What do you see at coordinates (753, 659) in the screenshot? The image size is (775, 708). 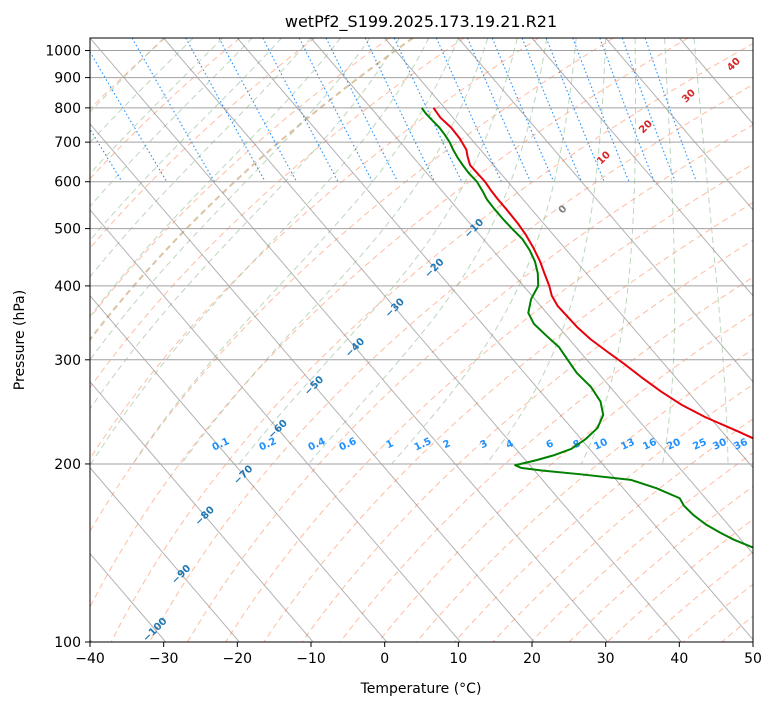 I see `x-tick-label: 50` at bounding box center [753, 659].